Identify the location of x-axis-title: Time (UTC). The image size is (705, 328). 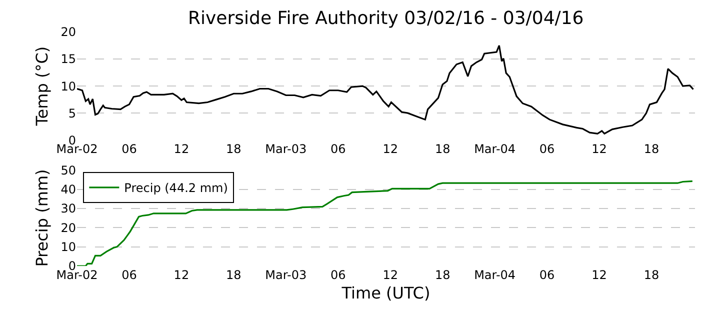
(385, 293).